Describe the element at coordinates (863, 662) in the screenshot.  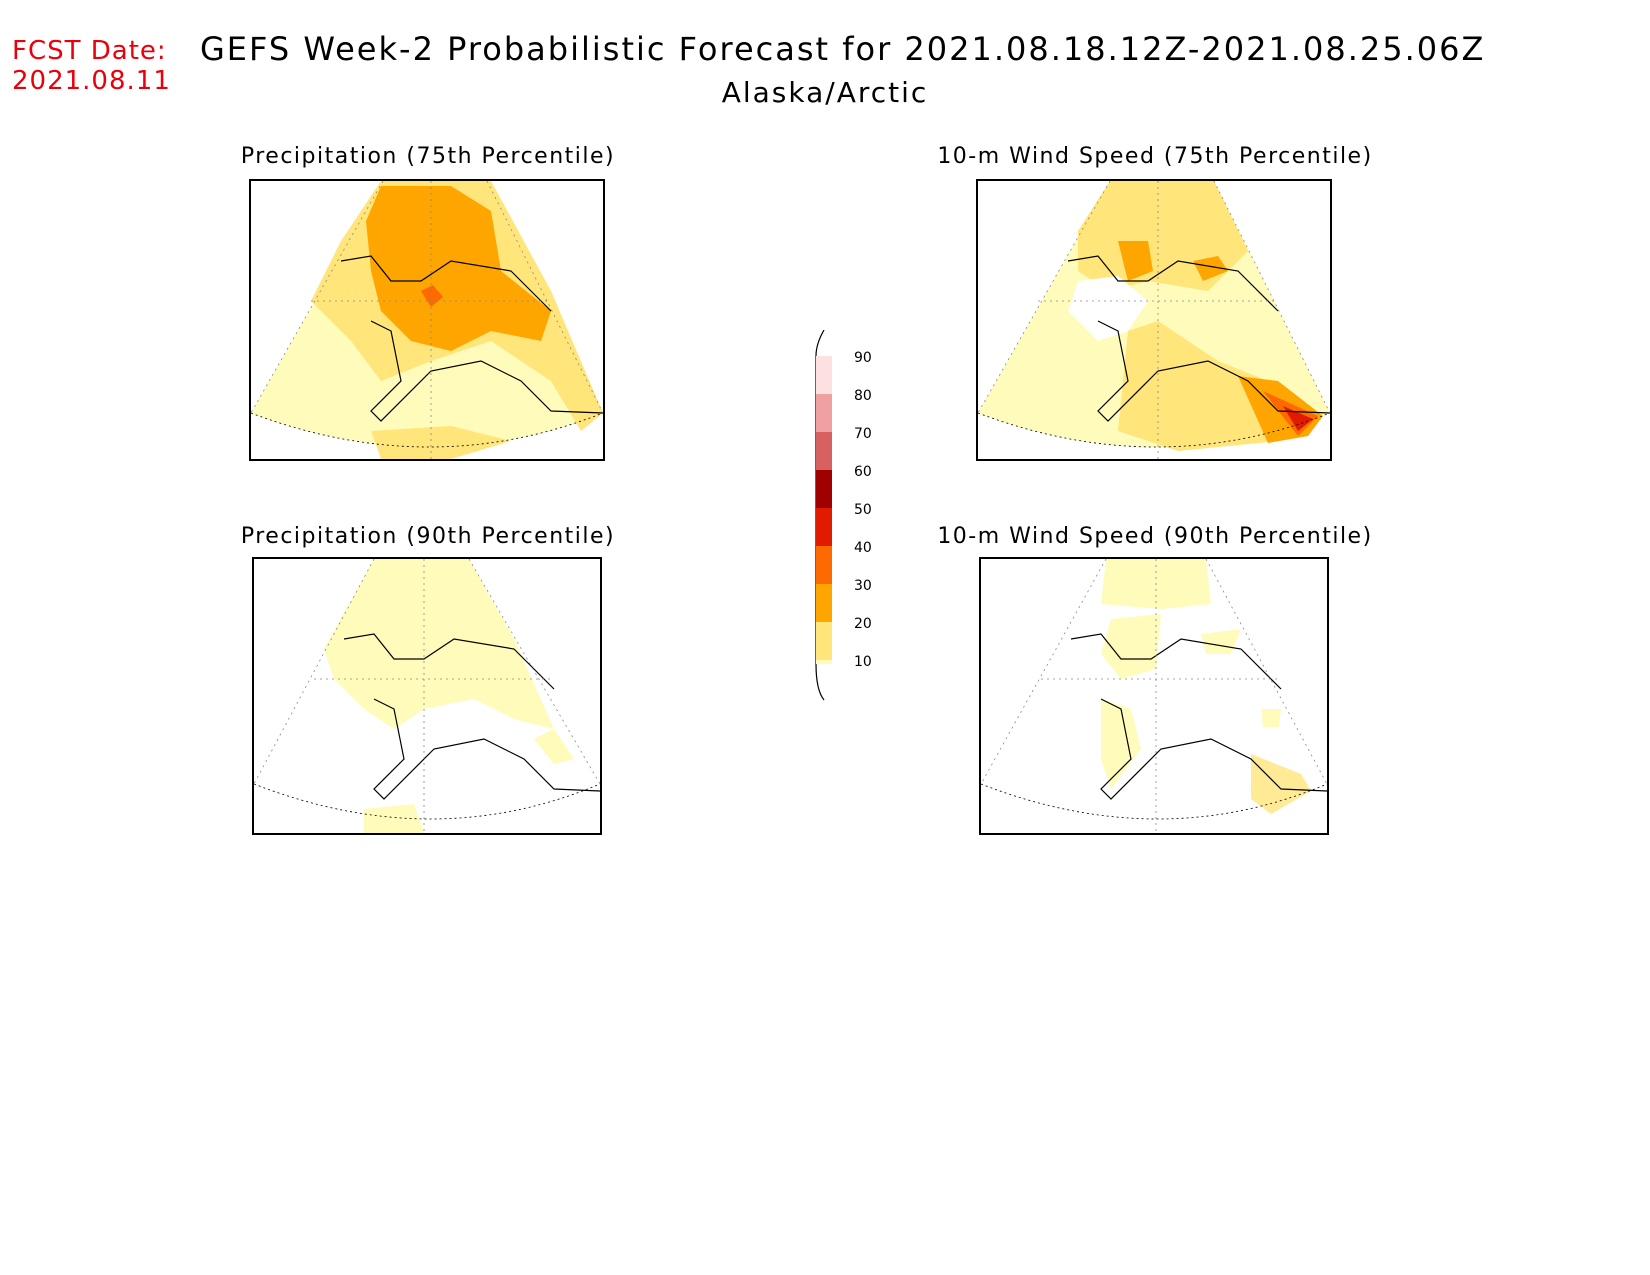
I see `colorbar-label-10: 10` at that location.